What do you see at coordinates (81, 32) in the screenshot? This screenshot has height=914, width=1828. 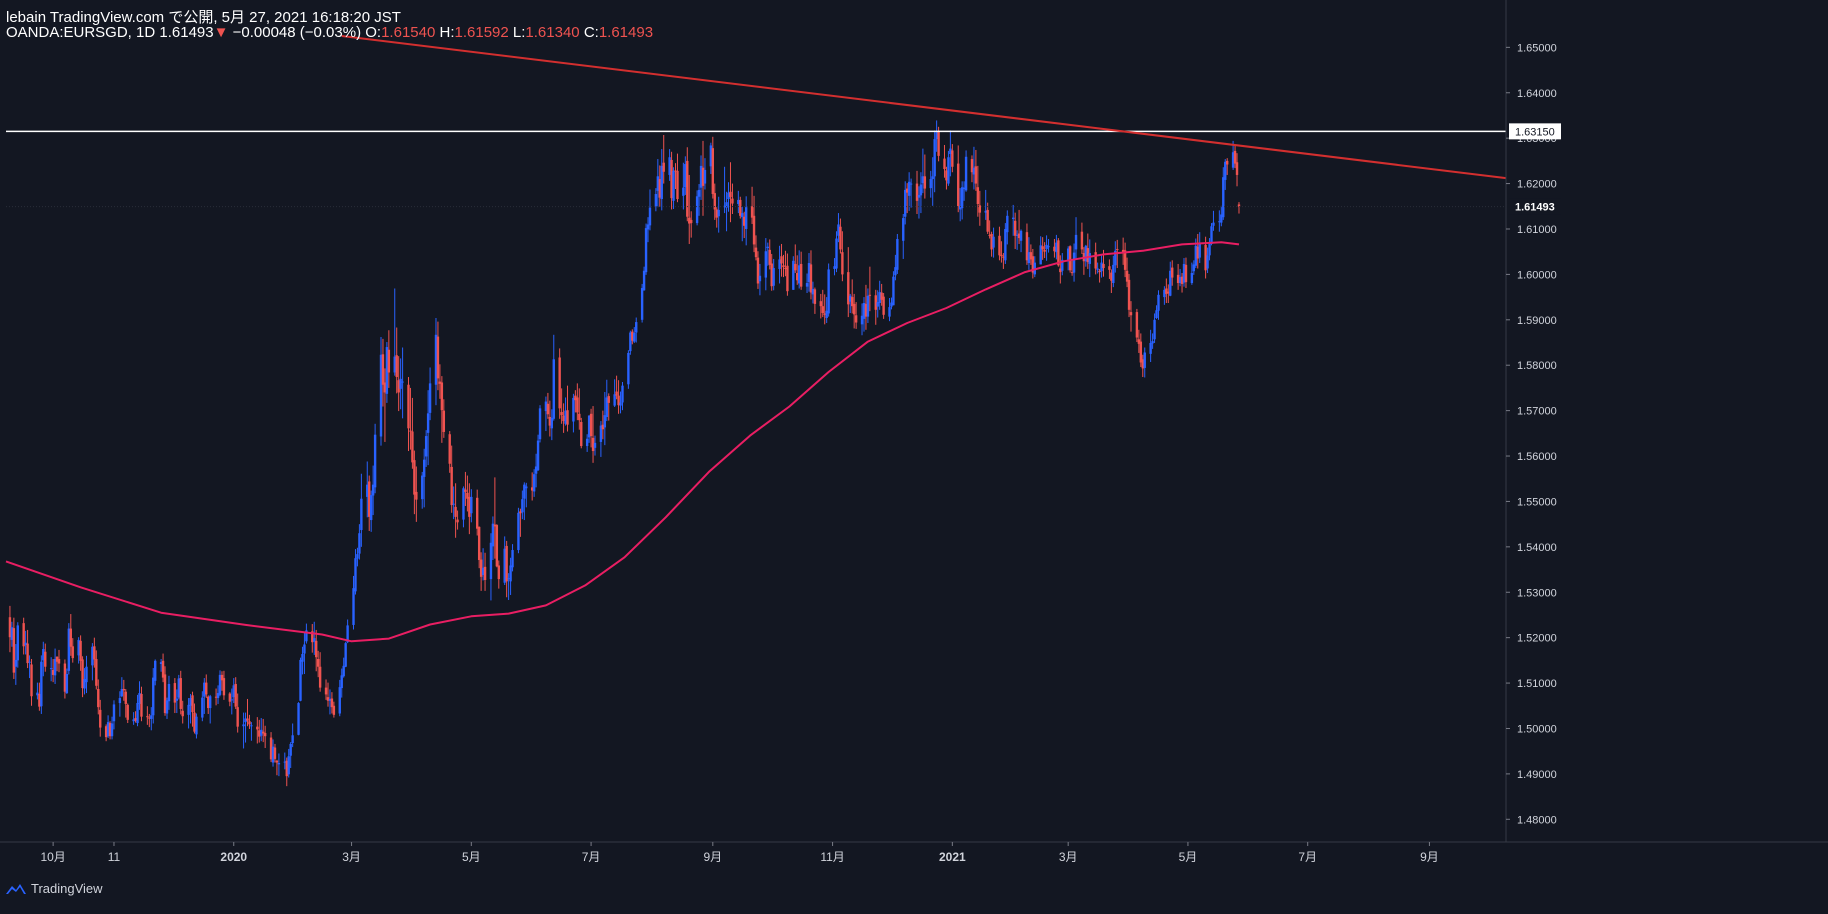 I see `symbol-interval: OANDA:EURSGD, 1D` at bounding box center [81, 32].